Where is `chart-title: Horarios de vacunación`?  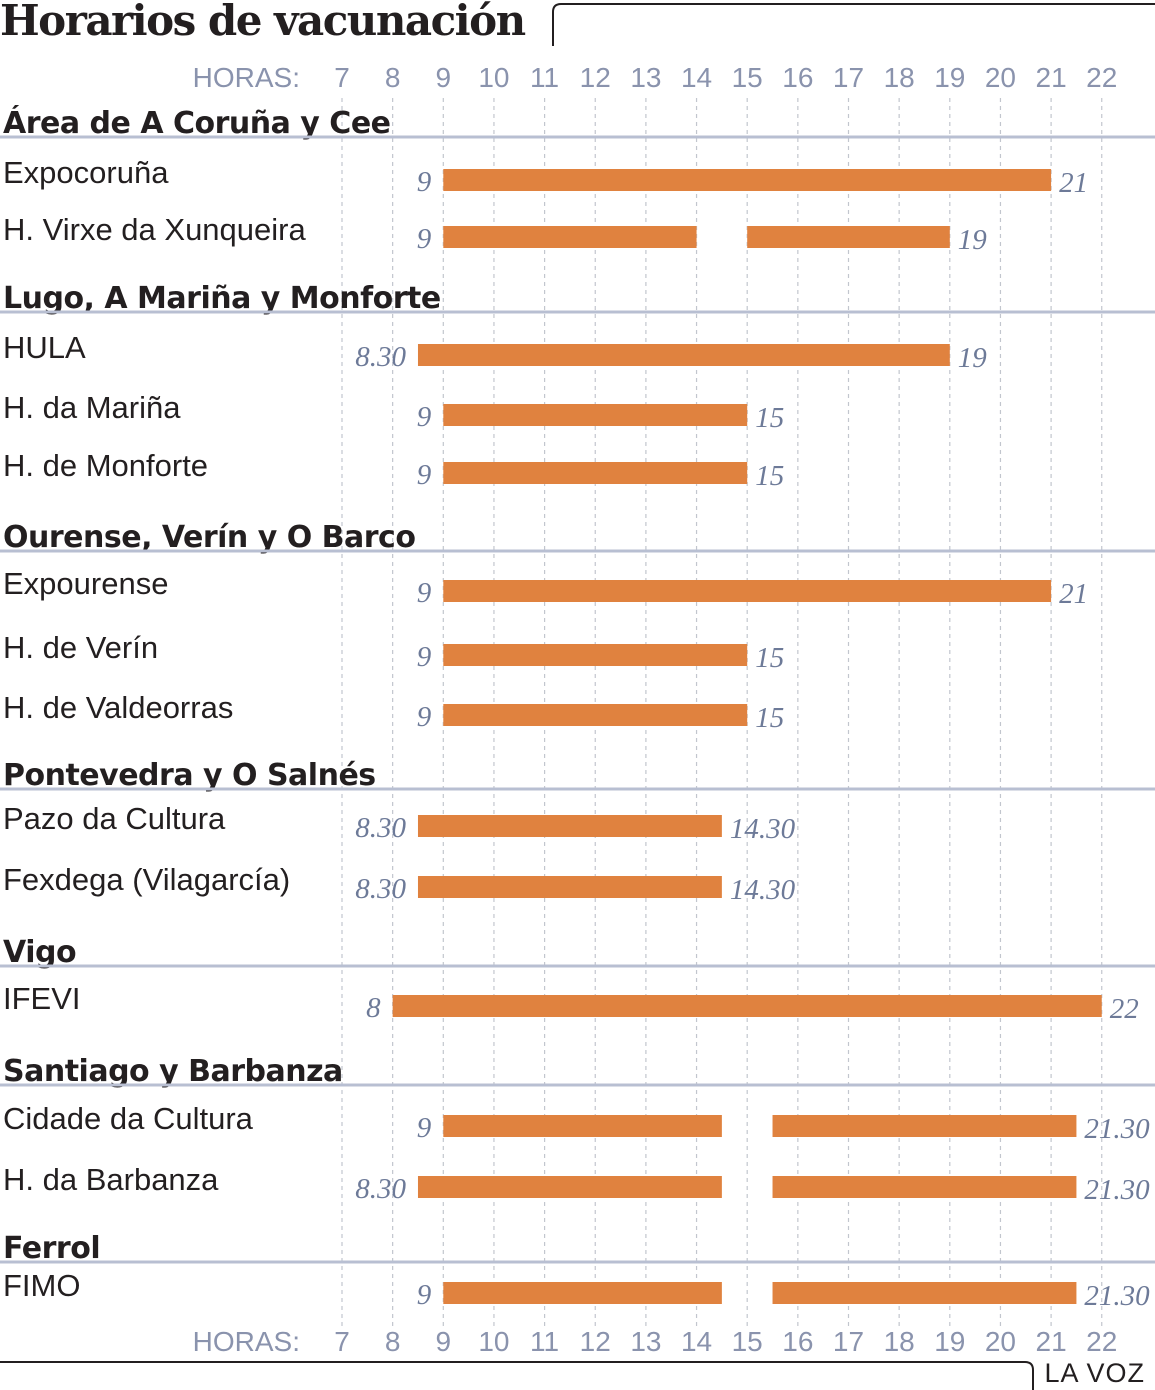 chart-title: Horarios de vacunación is located at coordinates (263, 22).